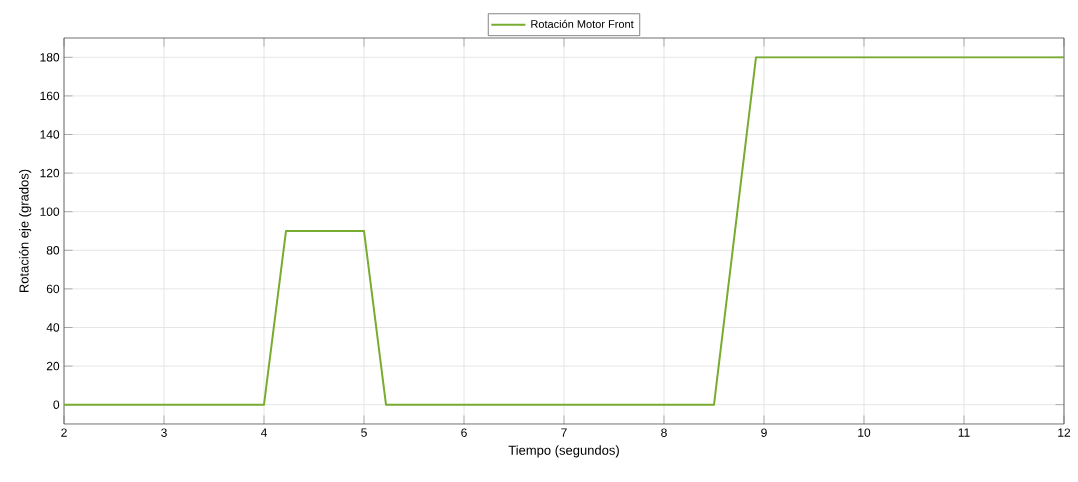  What do you see at coordinates (563, 451) in the screenshot?
I see `x-axis-title: Tiempo (segundos)` at bounding box center [563, 451].